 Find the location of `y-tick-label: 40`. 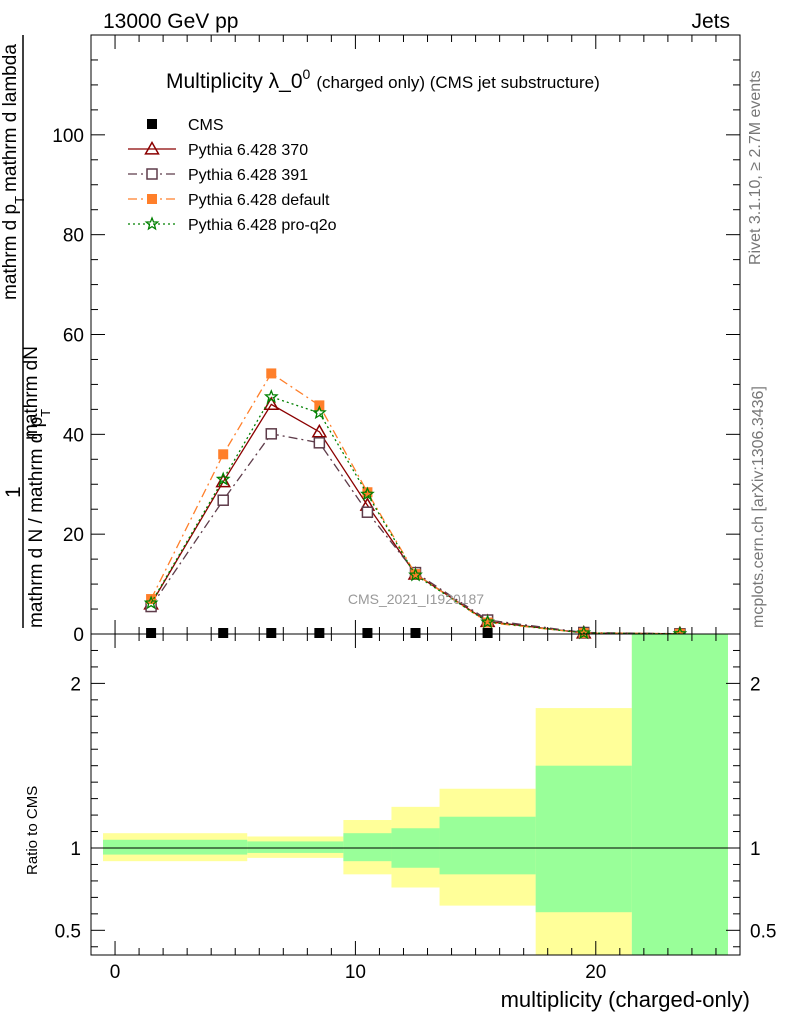

y-tick-label: 40 is located at coordinates (73, 435).